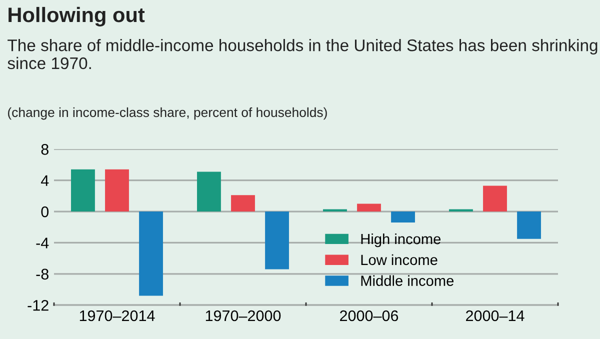 The width and height of the screenshot is (600, 339). What do you see at coordinates (495, 316) in the screenshot?
I see `x-tick-label: 2000–14` at bounding box center [495, 316].